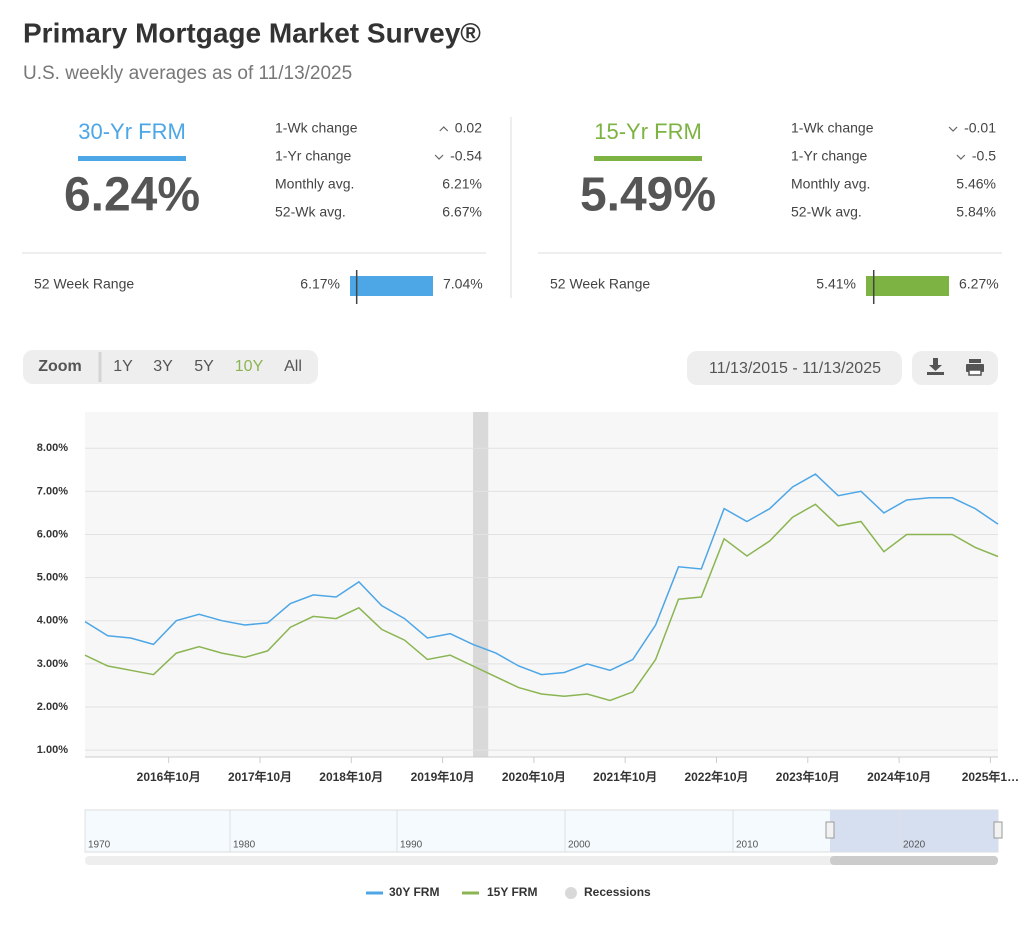 Image resolution: width=1024 pixels, height=928 pixels. I want to click on y-tick-label: 8.00%, so click(52, 448).